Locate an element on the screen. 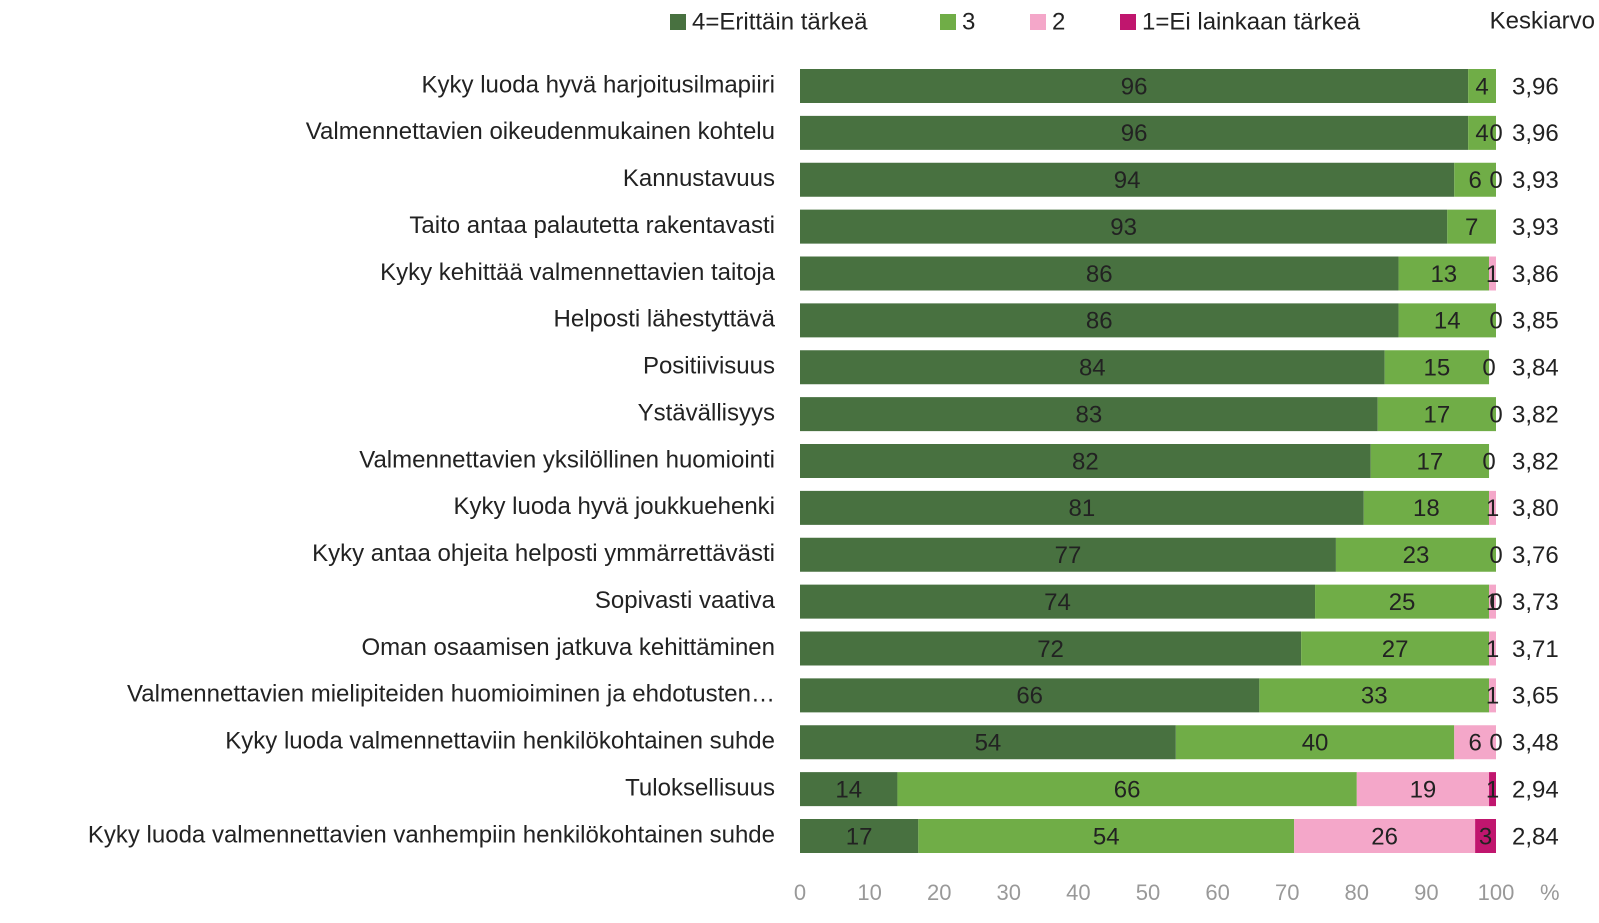  mean-value: 2,84 is located at coordinates (1535, 836).